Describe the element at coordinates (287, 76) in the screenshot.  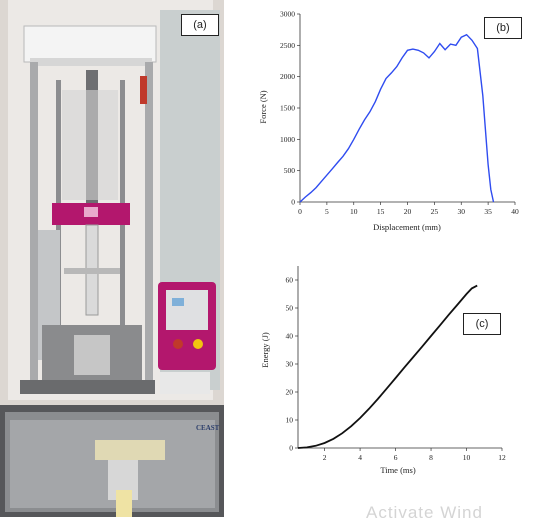
I see `b-y-tick-label: 2000` at that location.